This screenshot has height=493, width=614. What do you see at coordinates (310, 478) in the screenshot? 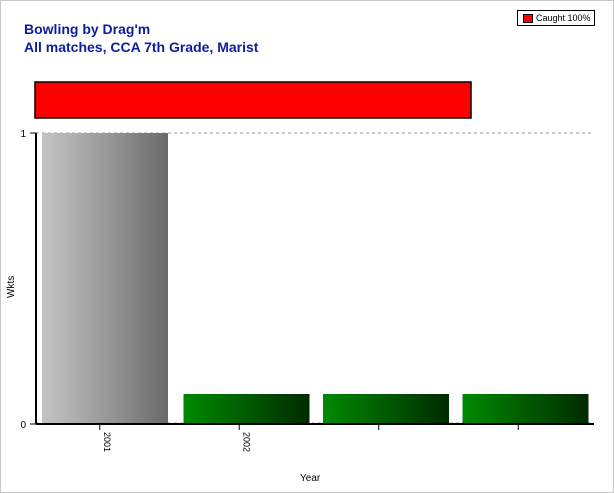
I see `x-axis-label: Year` at bounding box center [310, 478].